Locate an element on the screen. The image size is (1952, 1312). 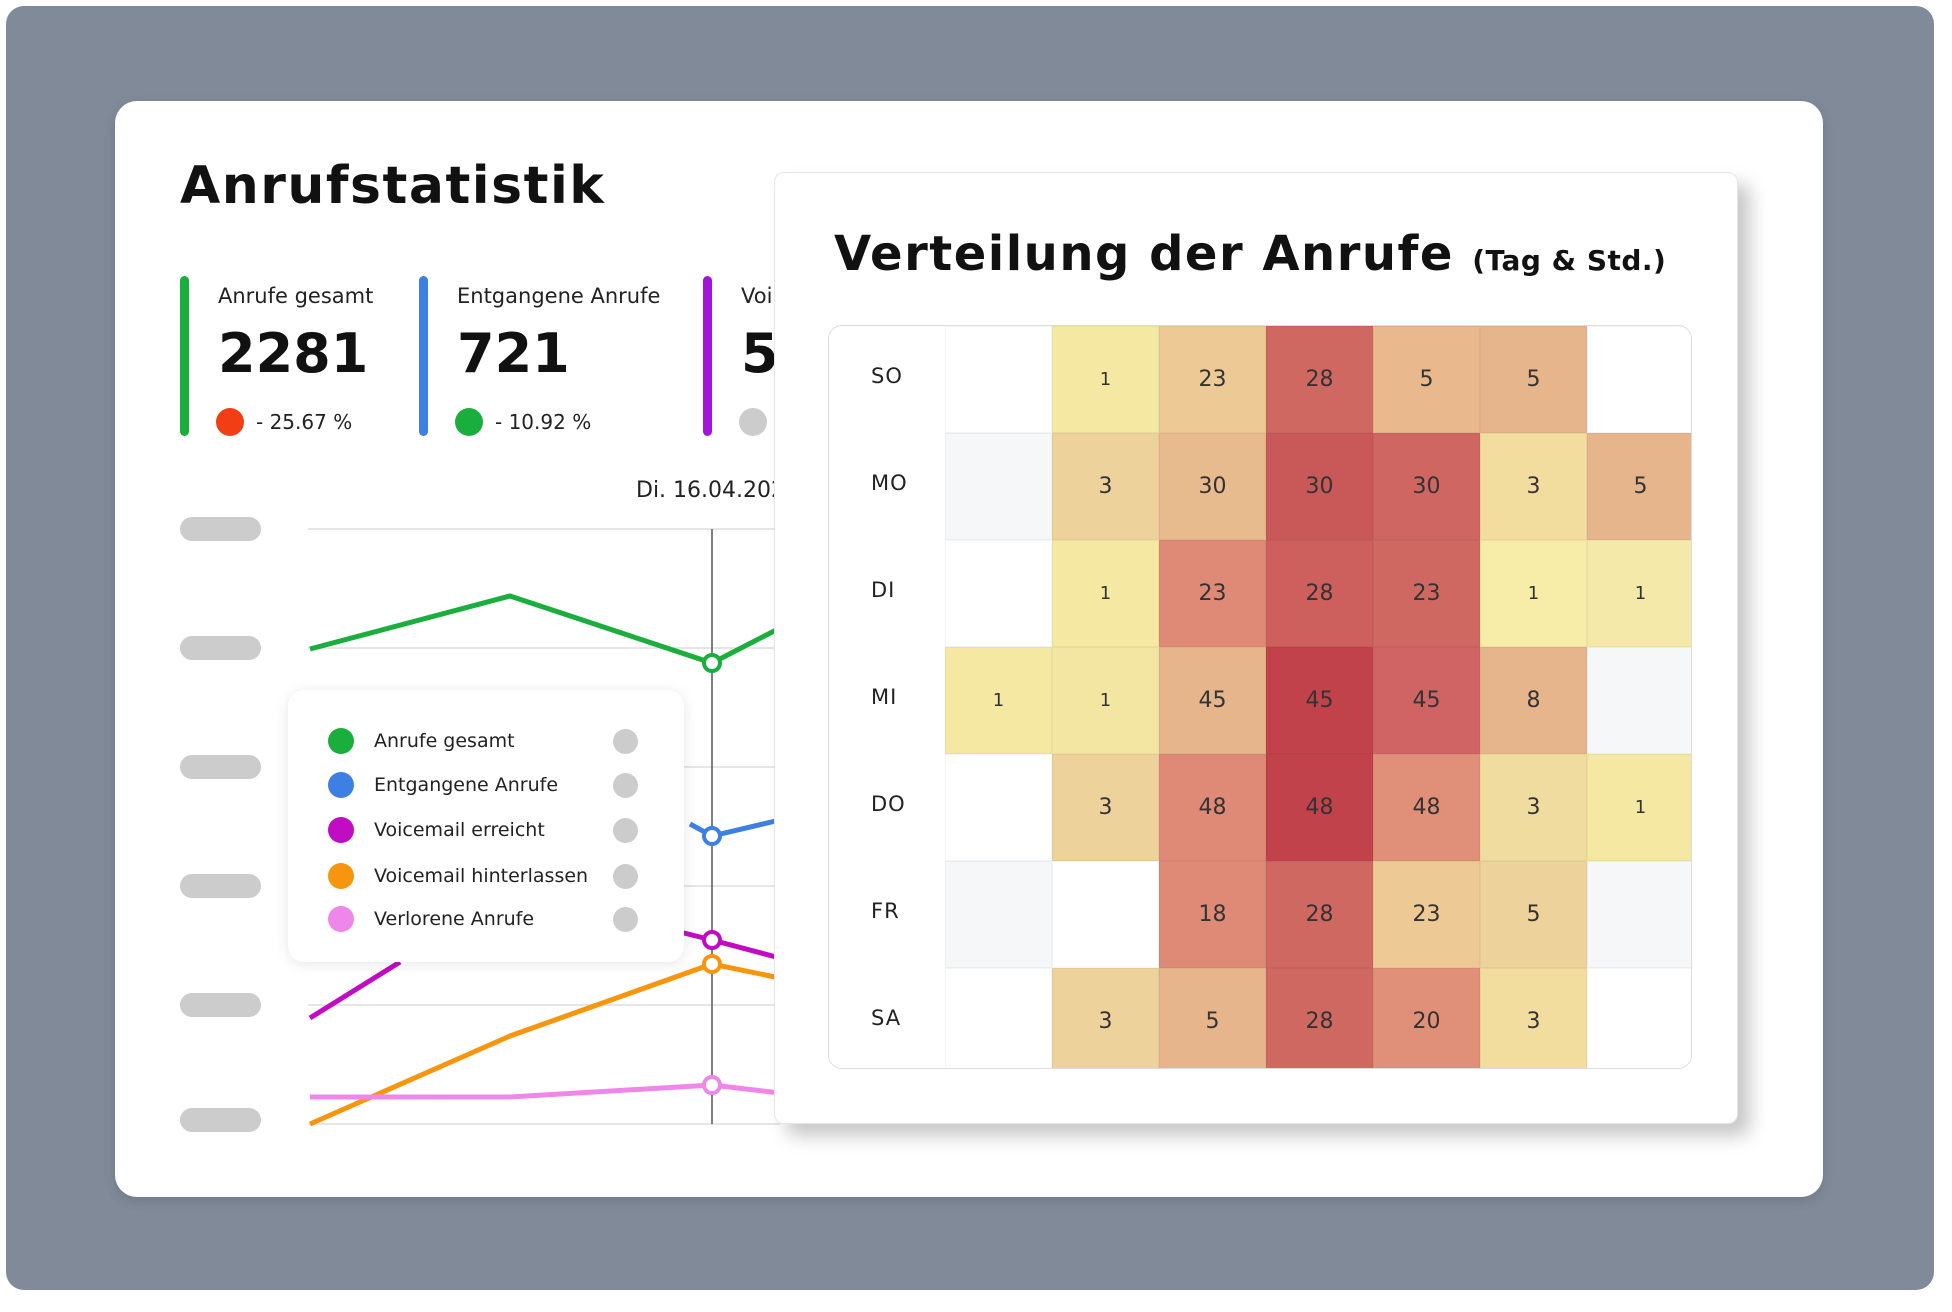
legend-label: Verlorene Anrufe is located at coordinates (454, 919).